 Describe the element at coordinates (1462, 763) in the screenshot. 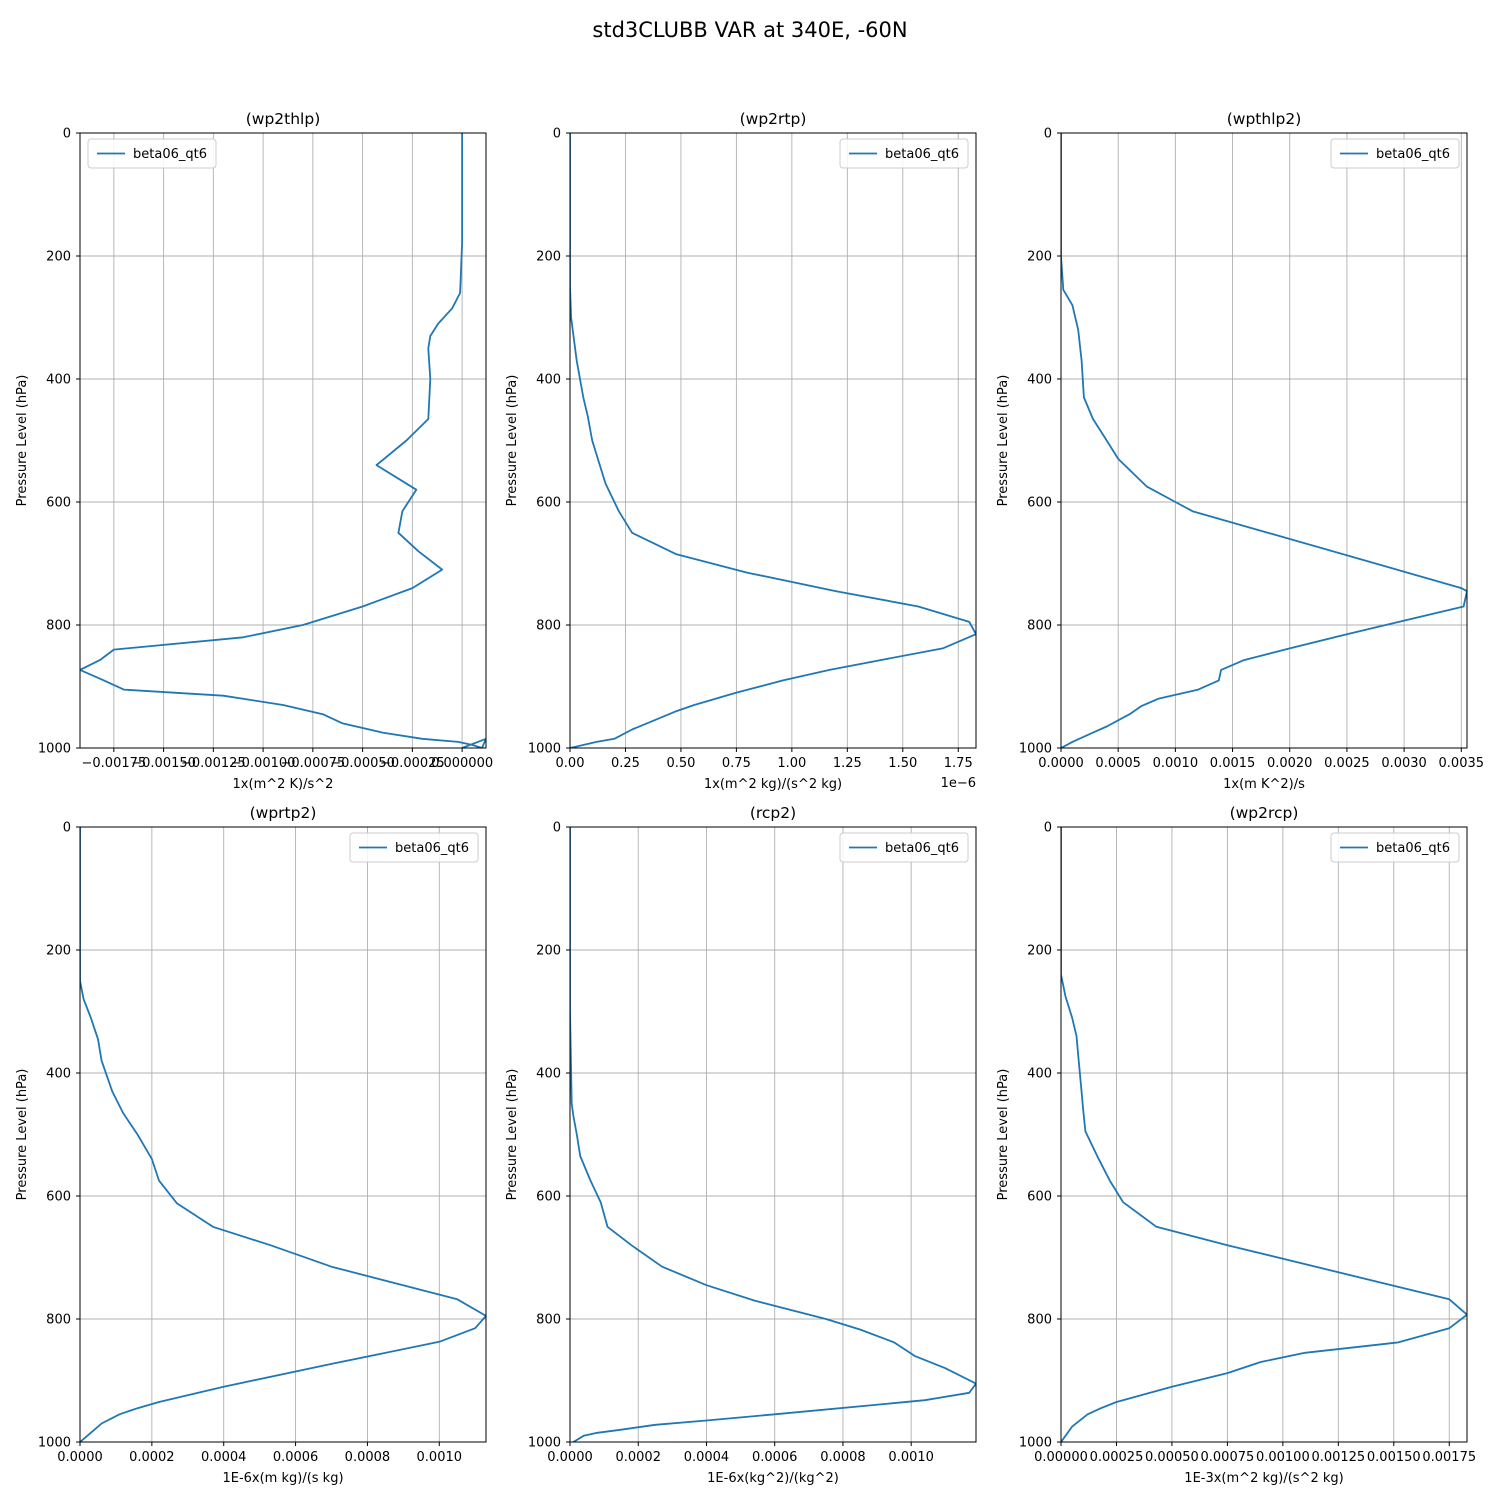

I see `x-tick-label: 0.0035` at that location.